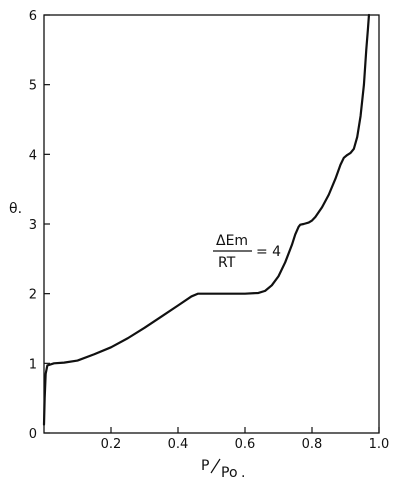 The width and height of the screenshot is (398, 482). Describe the element at coordinates (33, 16) in the screenshot. I see `y-tick-label-6: 6` at that location.